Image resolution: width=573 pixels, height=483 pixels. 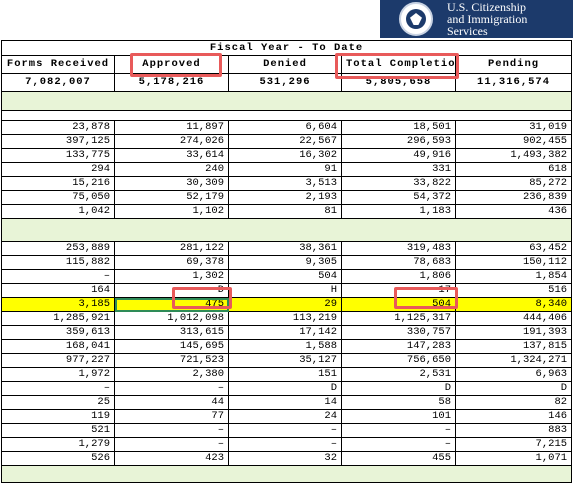 I want to click on table-cell: 504, so click(x=285, y=276).